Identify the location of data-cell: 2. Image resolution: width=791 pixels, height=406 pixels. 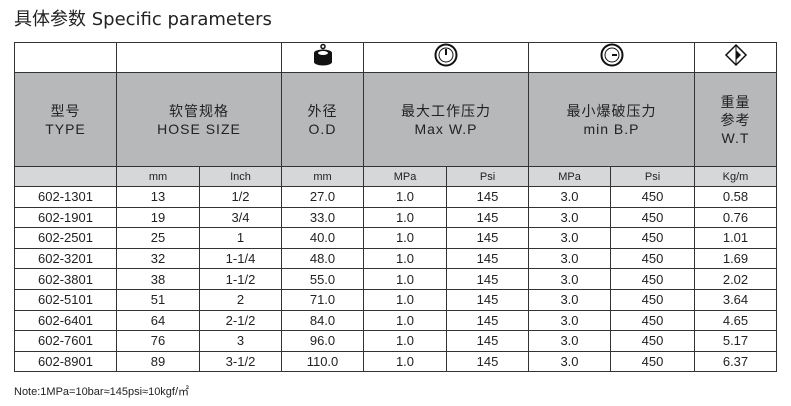
(240, 299).